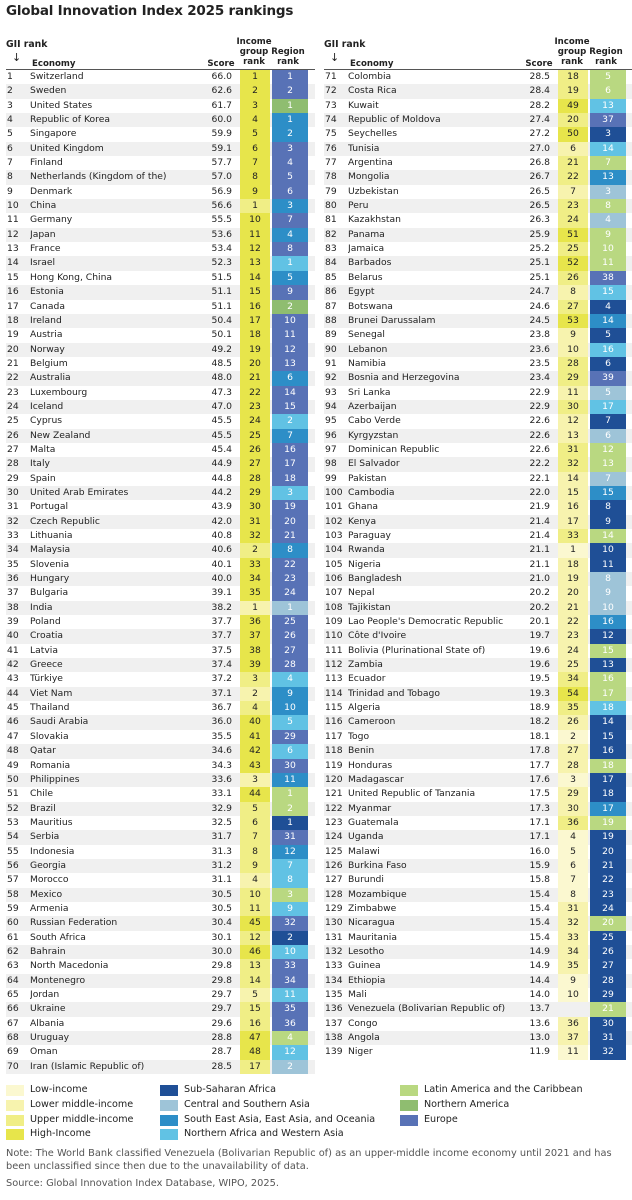 This screenshot has width=632, height=1200. I want to click on score-cell: 36.7, so click(221, 708).